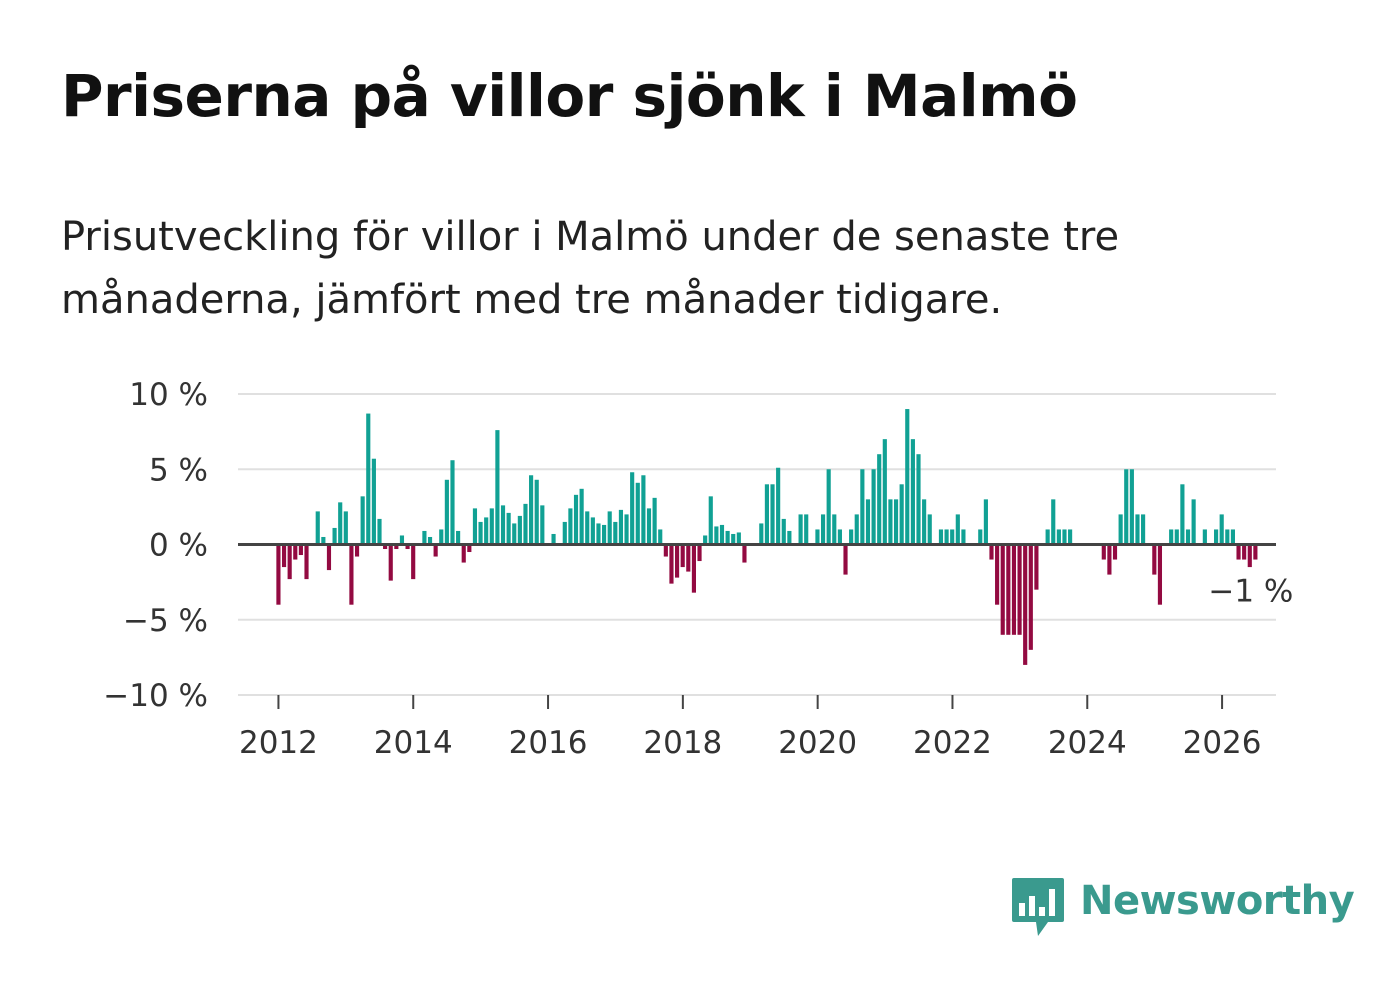 This screenshot has height=999, width=1382. Describe the element at coordinates (952, 743) in the screenshot. I see `x-tick-label: 2022` at that location.